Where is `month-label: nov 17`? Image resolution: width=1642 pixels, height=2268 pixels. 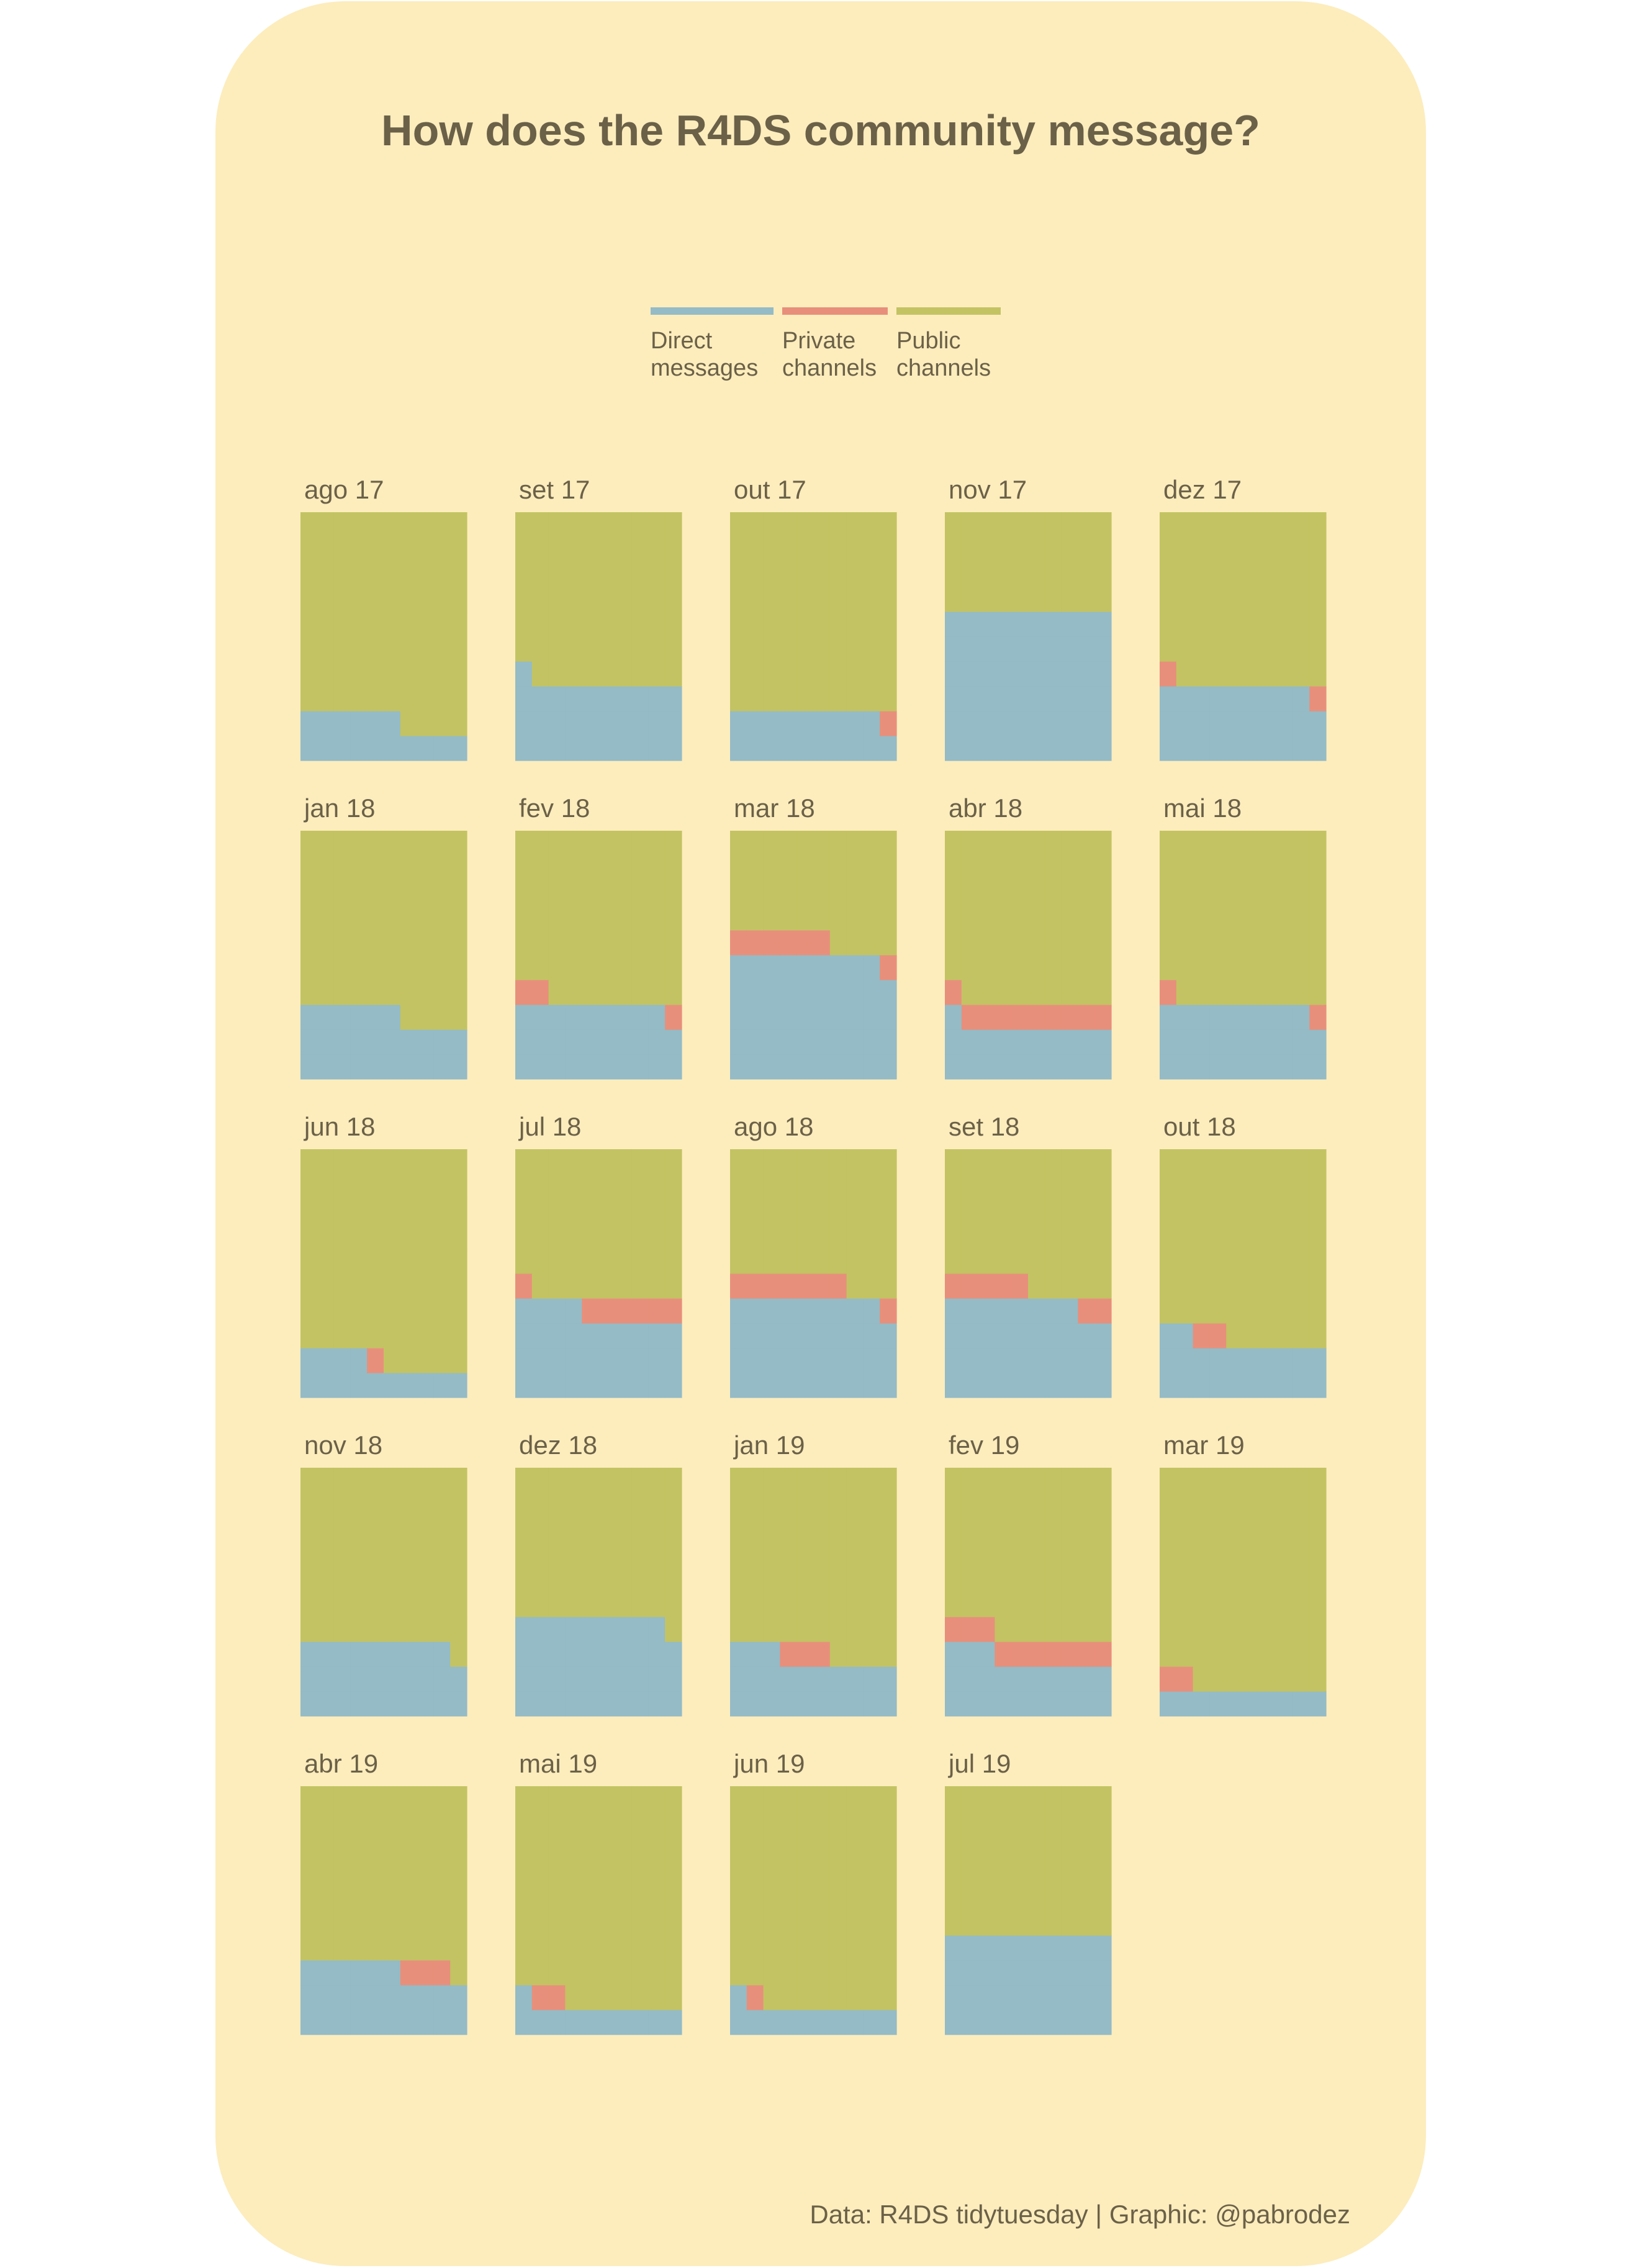 month-label: nov 17 is located at coordinates (988, 489).